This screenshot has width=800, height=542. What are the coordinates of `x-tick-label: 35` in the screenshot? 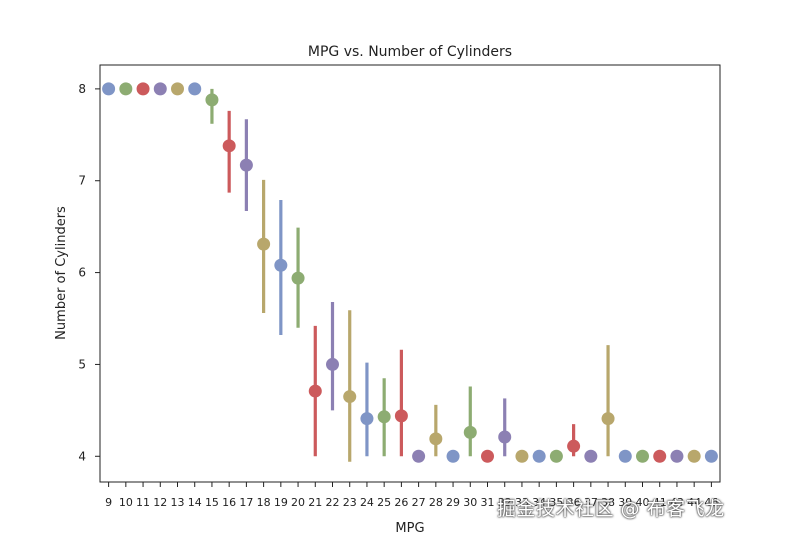 It's located at (556, 502).